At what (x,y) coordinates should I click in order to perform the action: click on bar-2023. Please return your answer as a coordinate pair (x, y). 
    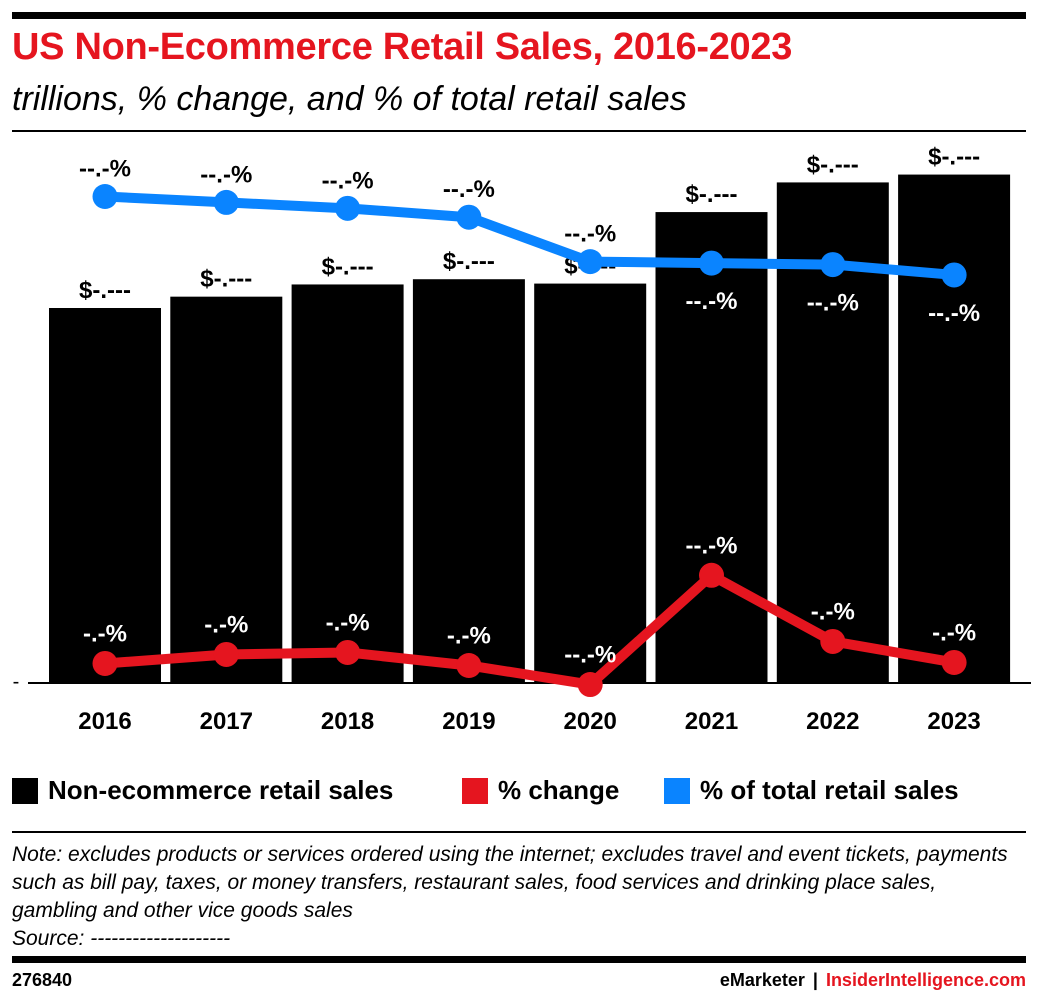
    Looking at the image, I should click on (954, 428).